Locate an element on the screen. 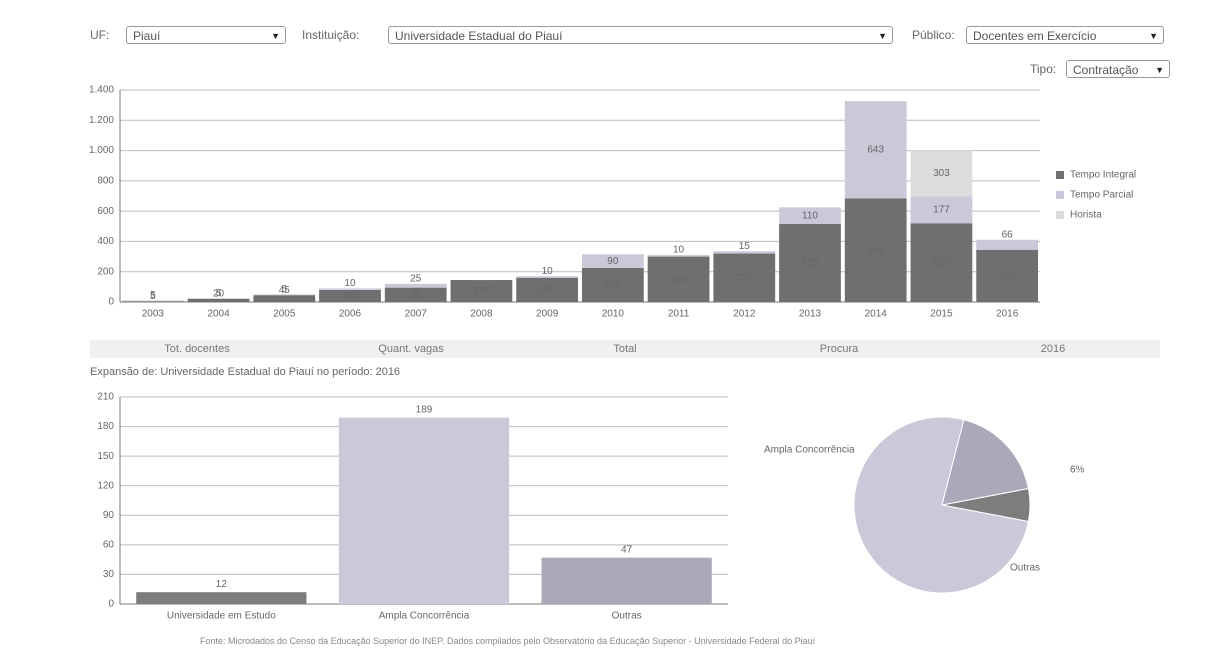 This screenshot has width=1230, height=672. y-tick-label: 200 is located at coordinates (105, 271).